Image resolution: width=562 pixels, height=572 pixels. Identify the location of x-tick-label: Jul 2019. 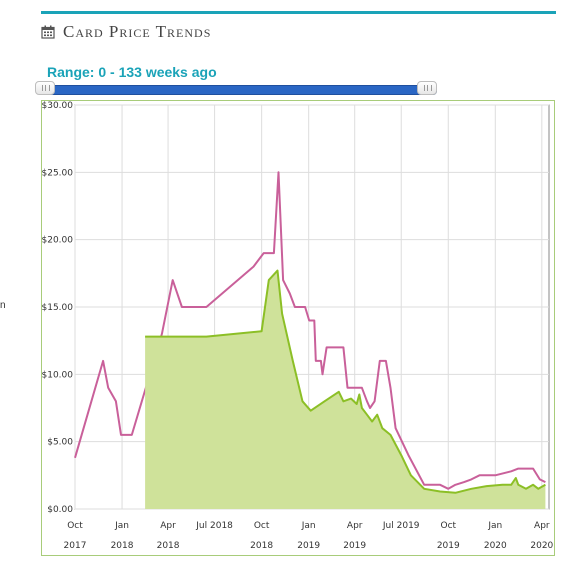
(401, 526).